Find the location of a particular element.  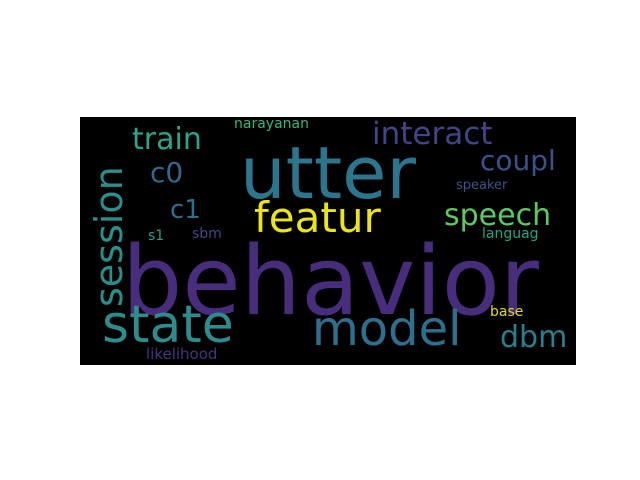

word-session: session is located at coordinates (109, 236).